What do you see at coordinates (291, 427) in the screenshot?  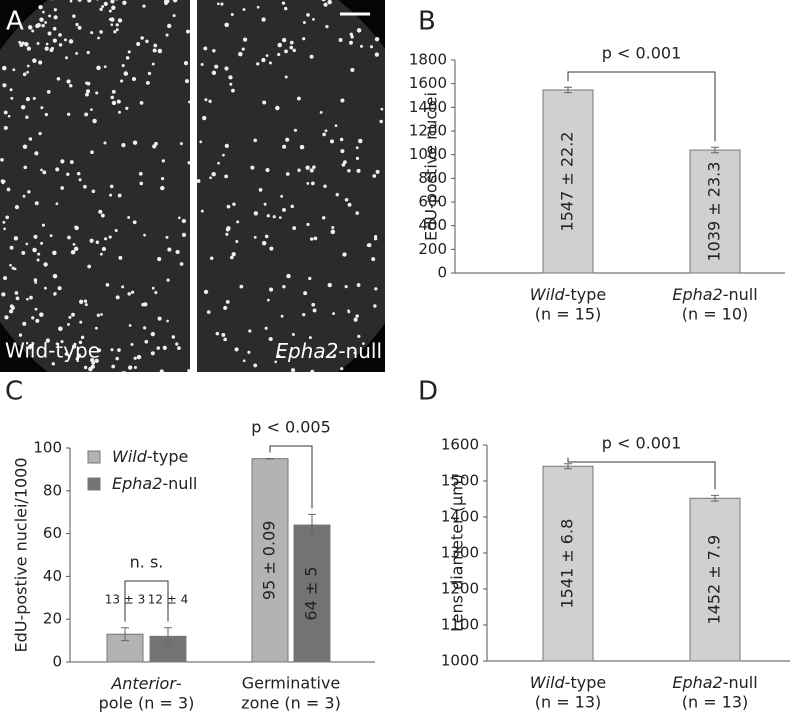 I see `annotation: p < 0.005` at bounding box center [291, 427].